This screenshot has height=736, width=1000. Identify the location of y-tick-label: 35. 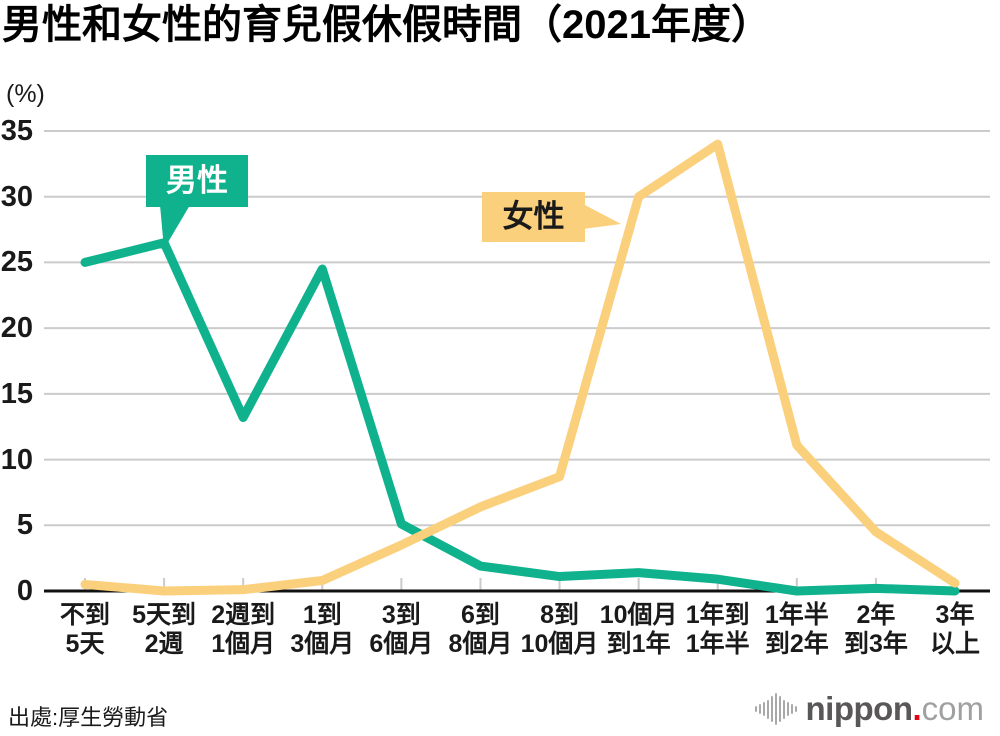
(16, 131).